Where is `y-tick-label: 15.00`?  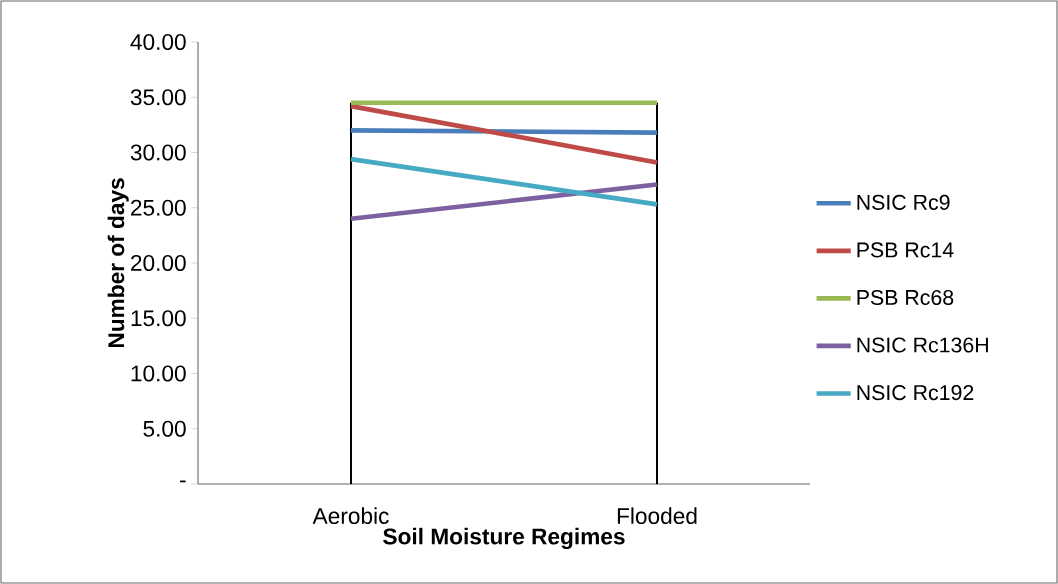 y-tick-label: 15.00 is located at coordinates (158, 318).